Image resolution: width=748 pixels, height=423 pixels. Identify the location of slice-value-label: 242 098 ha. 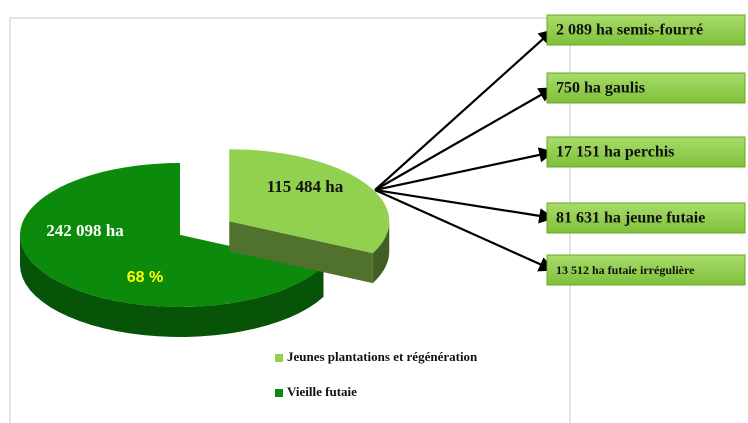
(85, 230).